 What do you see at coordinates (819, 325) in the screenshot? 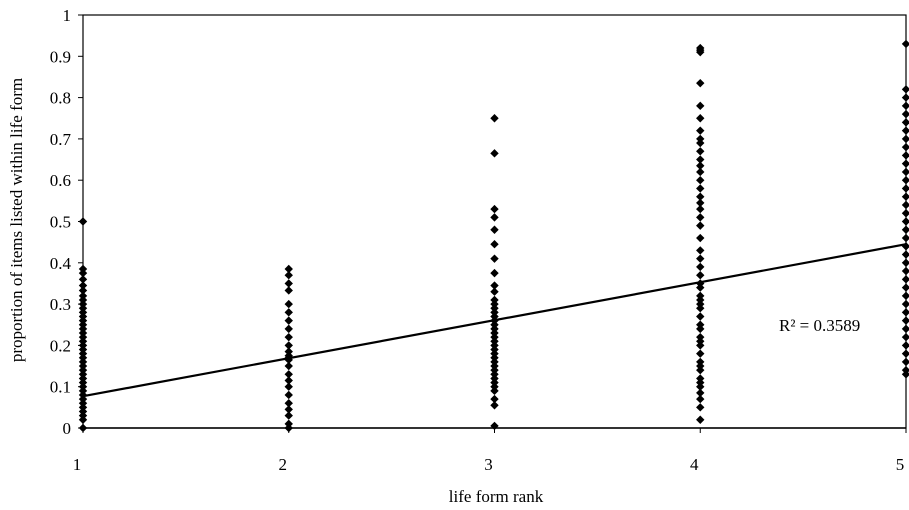
I see `r-squared-label: R² = 0.3589` at bounding box center [819, 325].